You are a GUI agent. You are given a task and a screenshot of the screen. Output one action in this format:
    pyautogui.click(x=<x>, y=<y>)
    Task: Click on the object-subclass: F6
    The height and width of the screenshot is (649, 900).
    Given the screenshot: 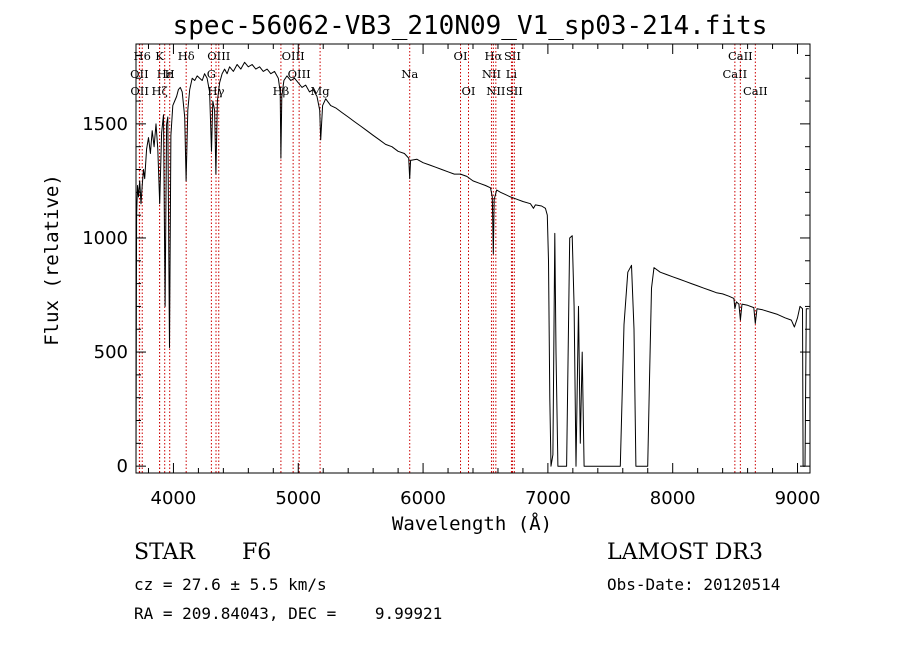 What is the action you would take?
    pyautogui.click(x=257, y=552)
    